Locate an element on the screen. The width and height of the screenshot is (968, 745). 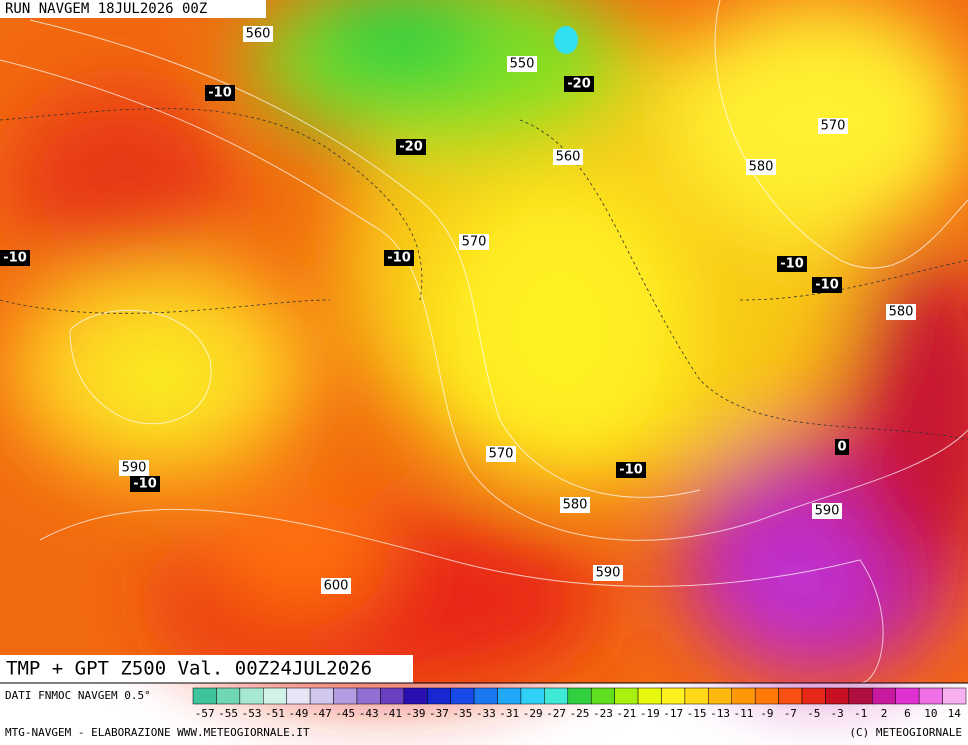
colorbar-tick-label: -55 is located at coordinates (228, 713).